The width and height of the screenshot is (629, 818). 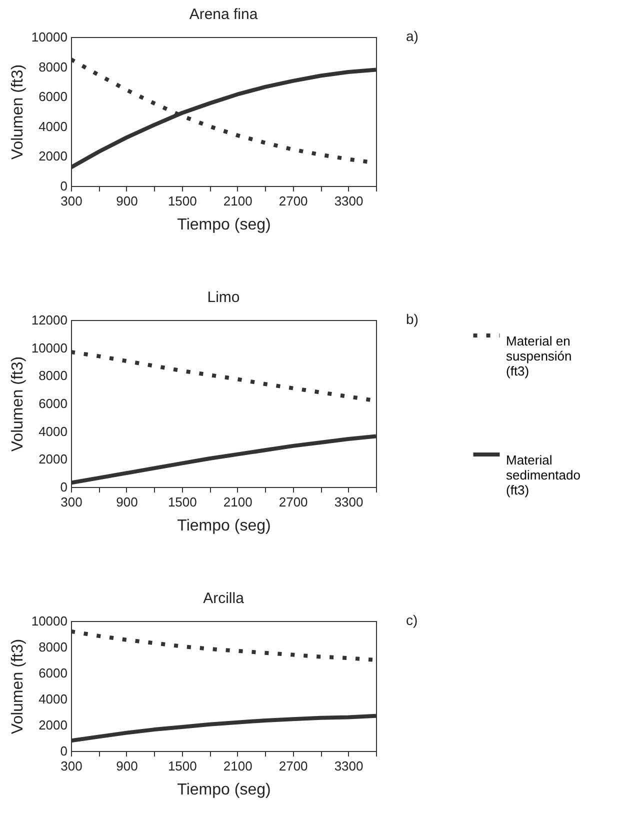 I want to click on text: b), so click(x=412, y=319).